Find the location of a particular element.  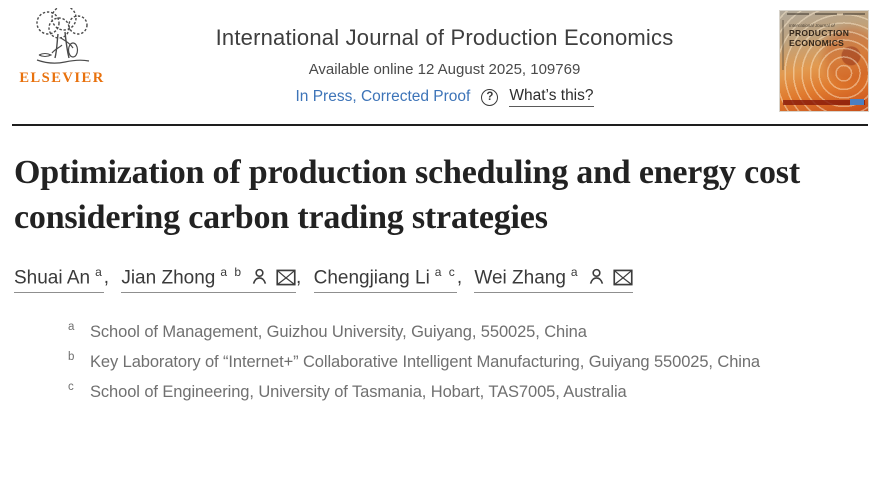

author-name: Jian Zhong is located at coordinates (168, 278).